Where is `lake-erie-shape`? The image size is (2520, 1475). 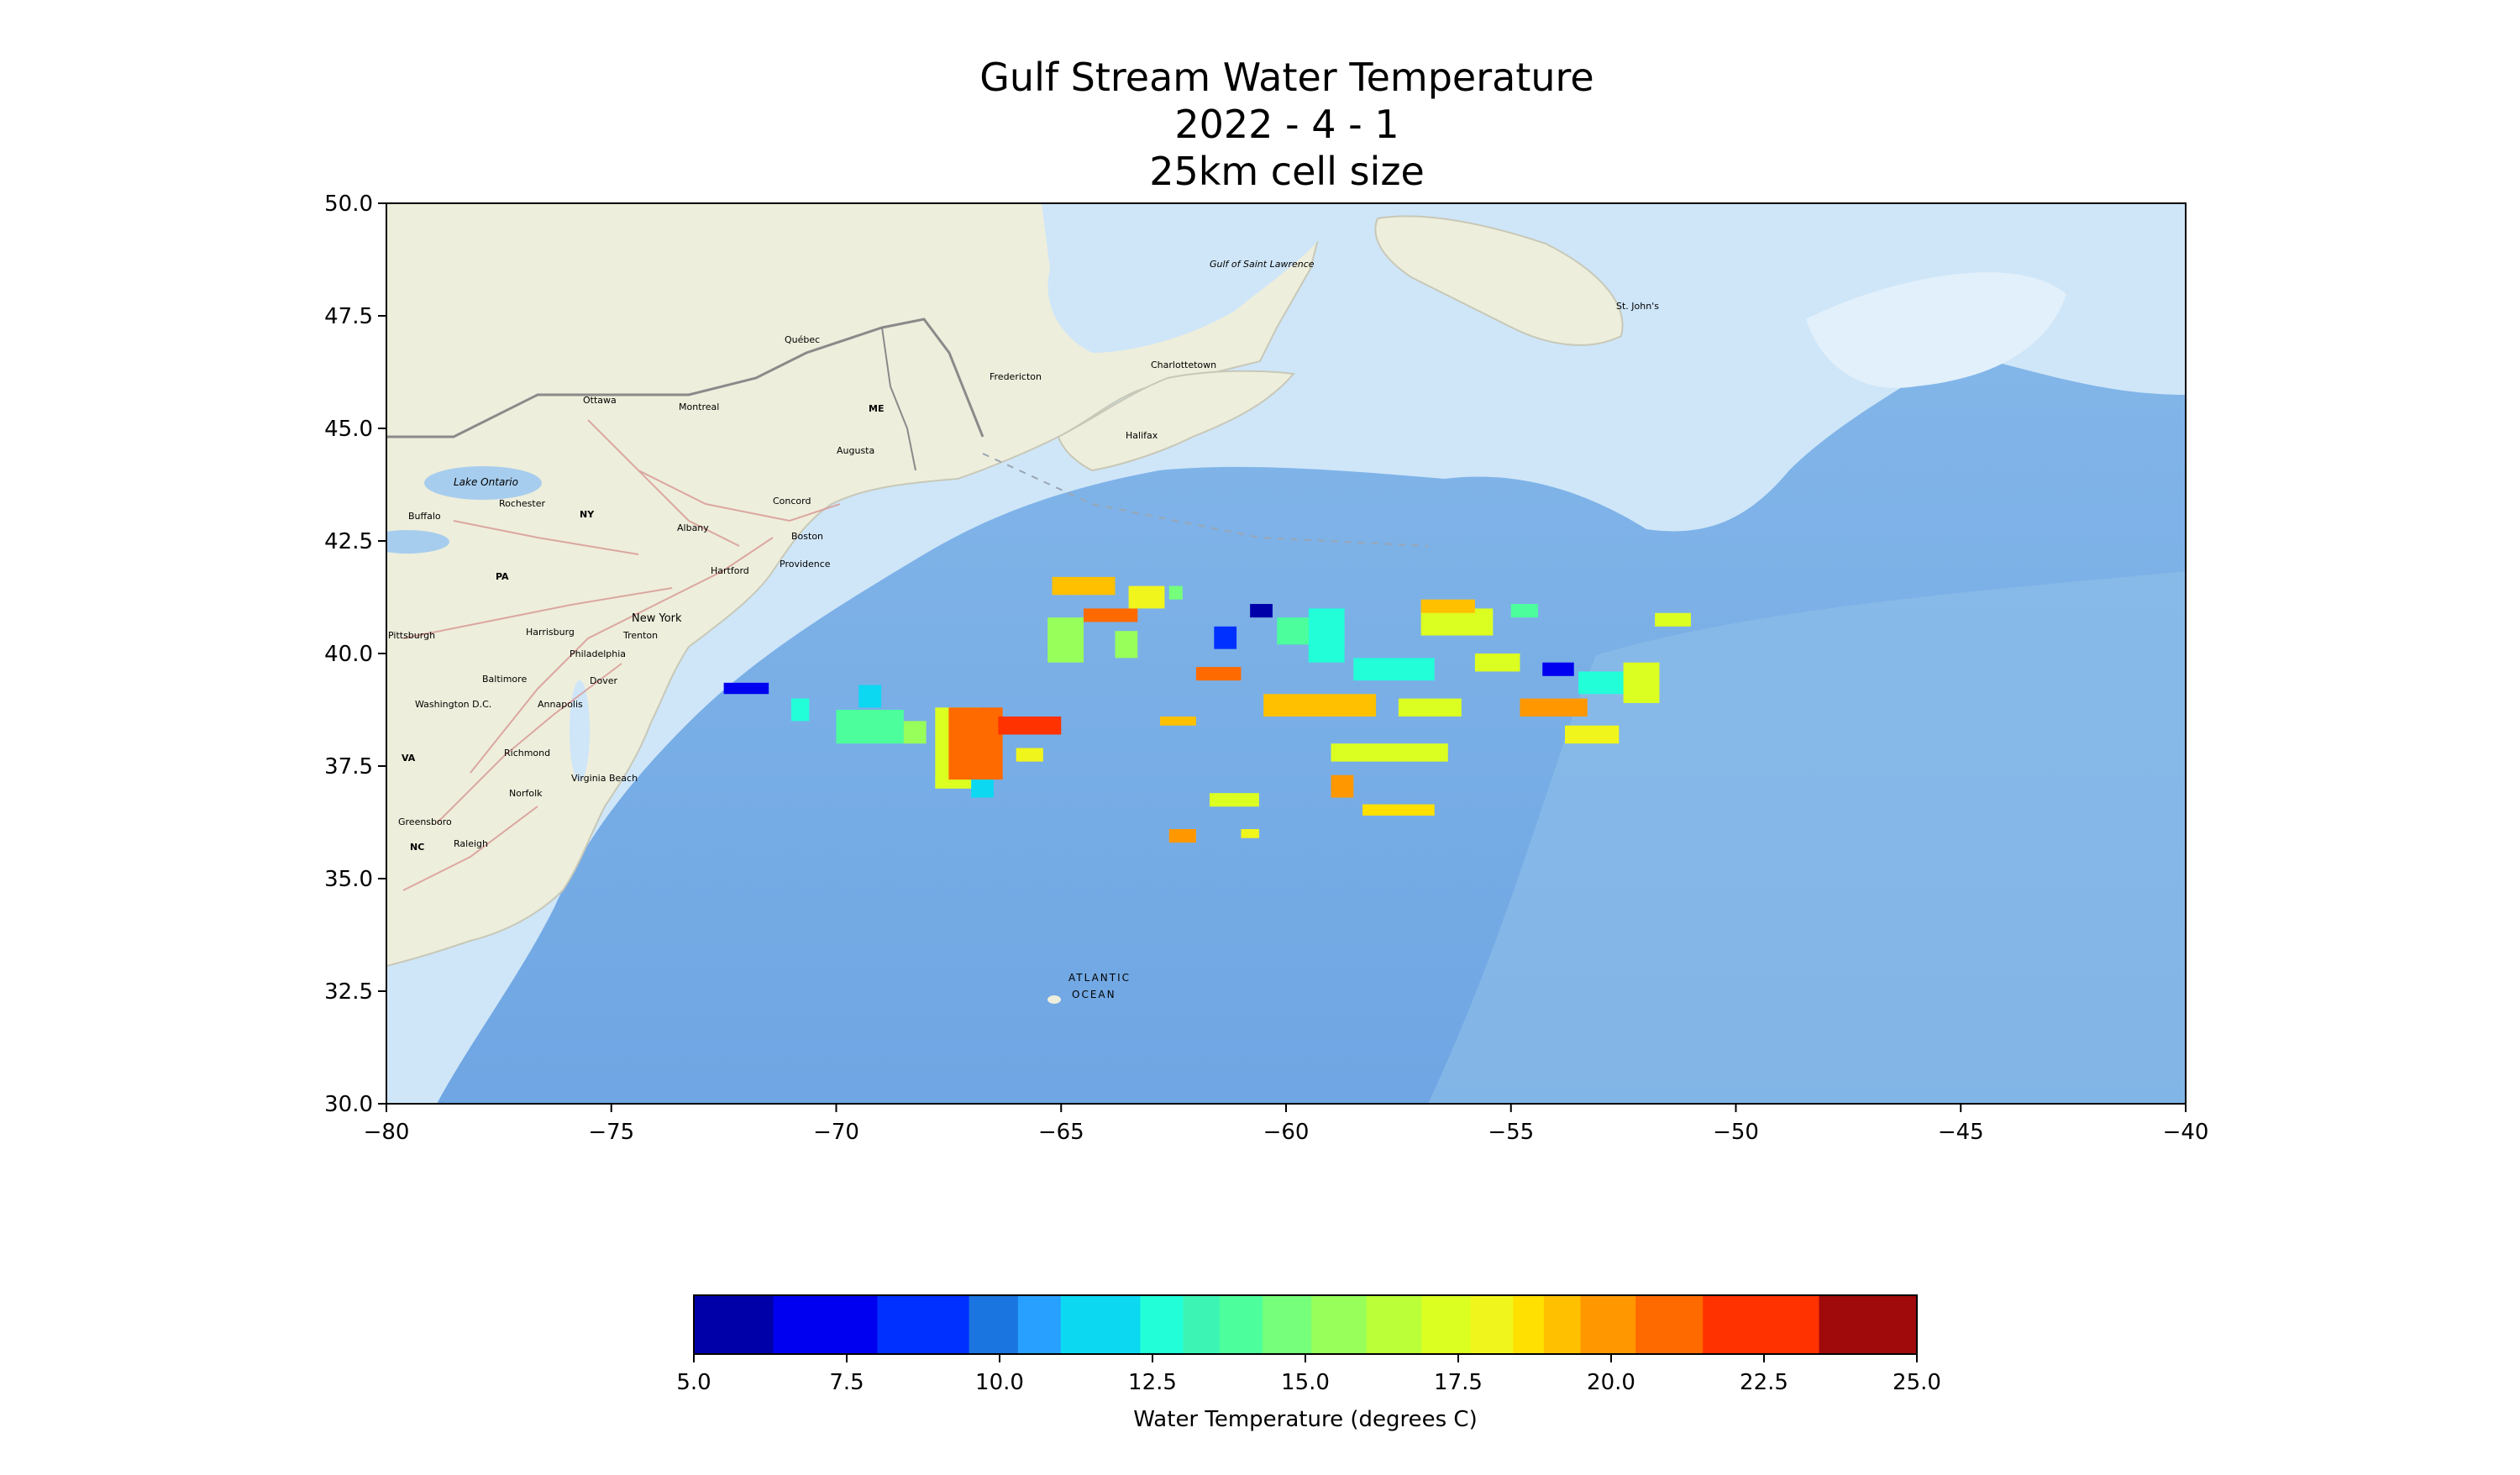 lake-erie-shape is located at coordinates (417, 542).